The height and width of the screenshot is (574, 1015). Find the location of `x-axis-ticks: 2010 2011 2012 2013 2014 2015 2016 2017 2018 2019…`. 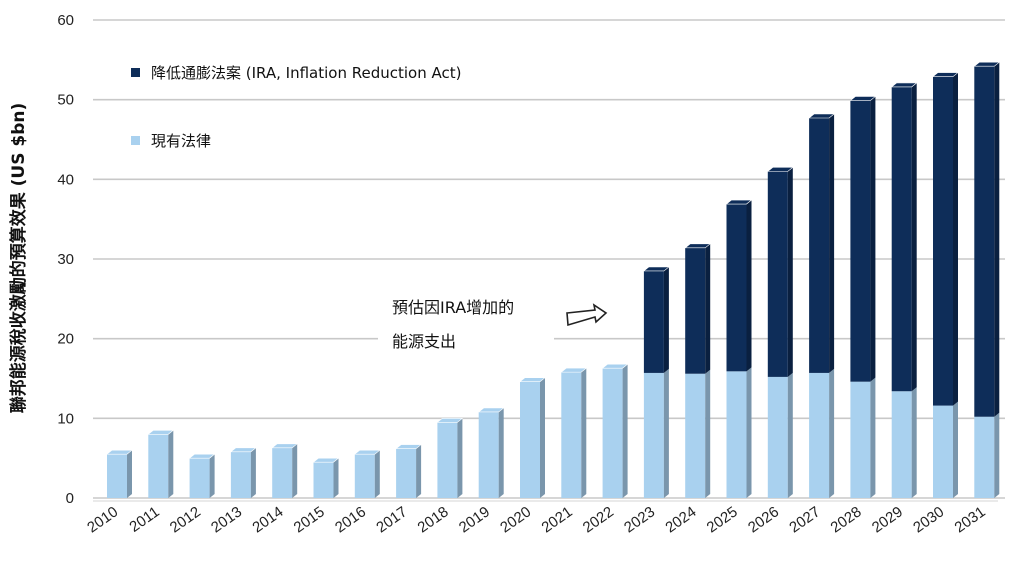

x-axis-ticks: 2010 2011 2012 2013 2014 2015 2016 2017 2018 2019… is located at coordinates (536, 519).